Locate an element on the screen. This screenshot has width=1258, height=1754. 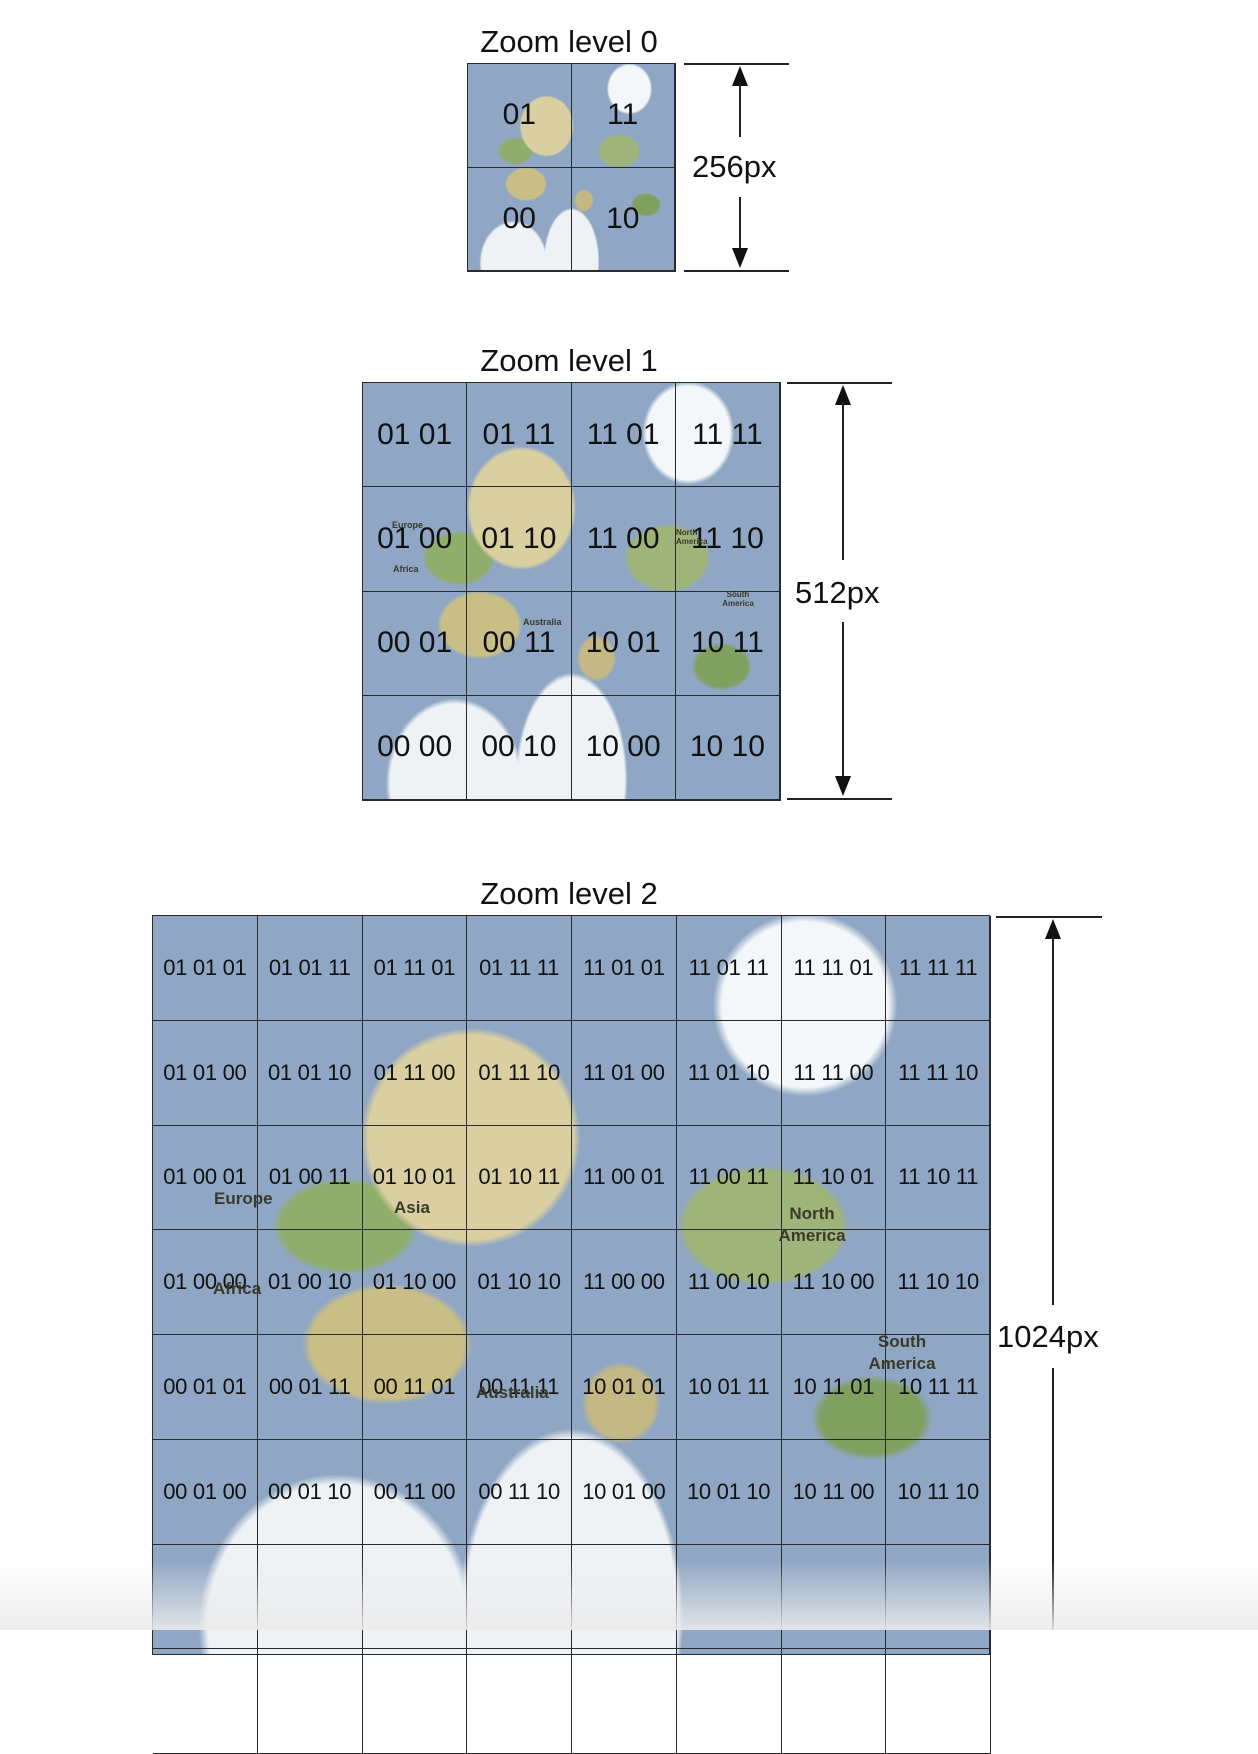
tile-quadkey: 01 00 is located at coordinates (415, 539).